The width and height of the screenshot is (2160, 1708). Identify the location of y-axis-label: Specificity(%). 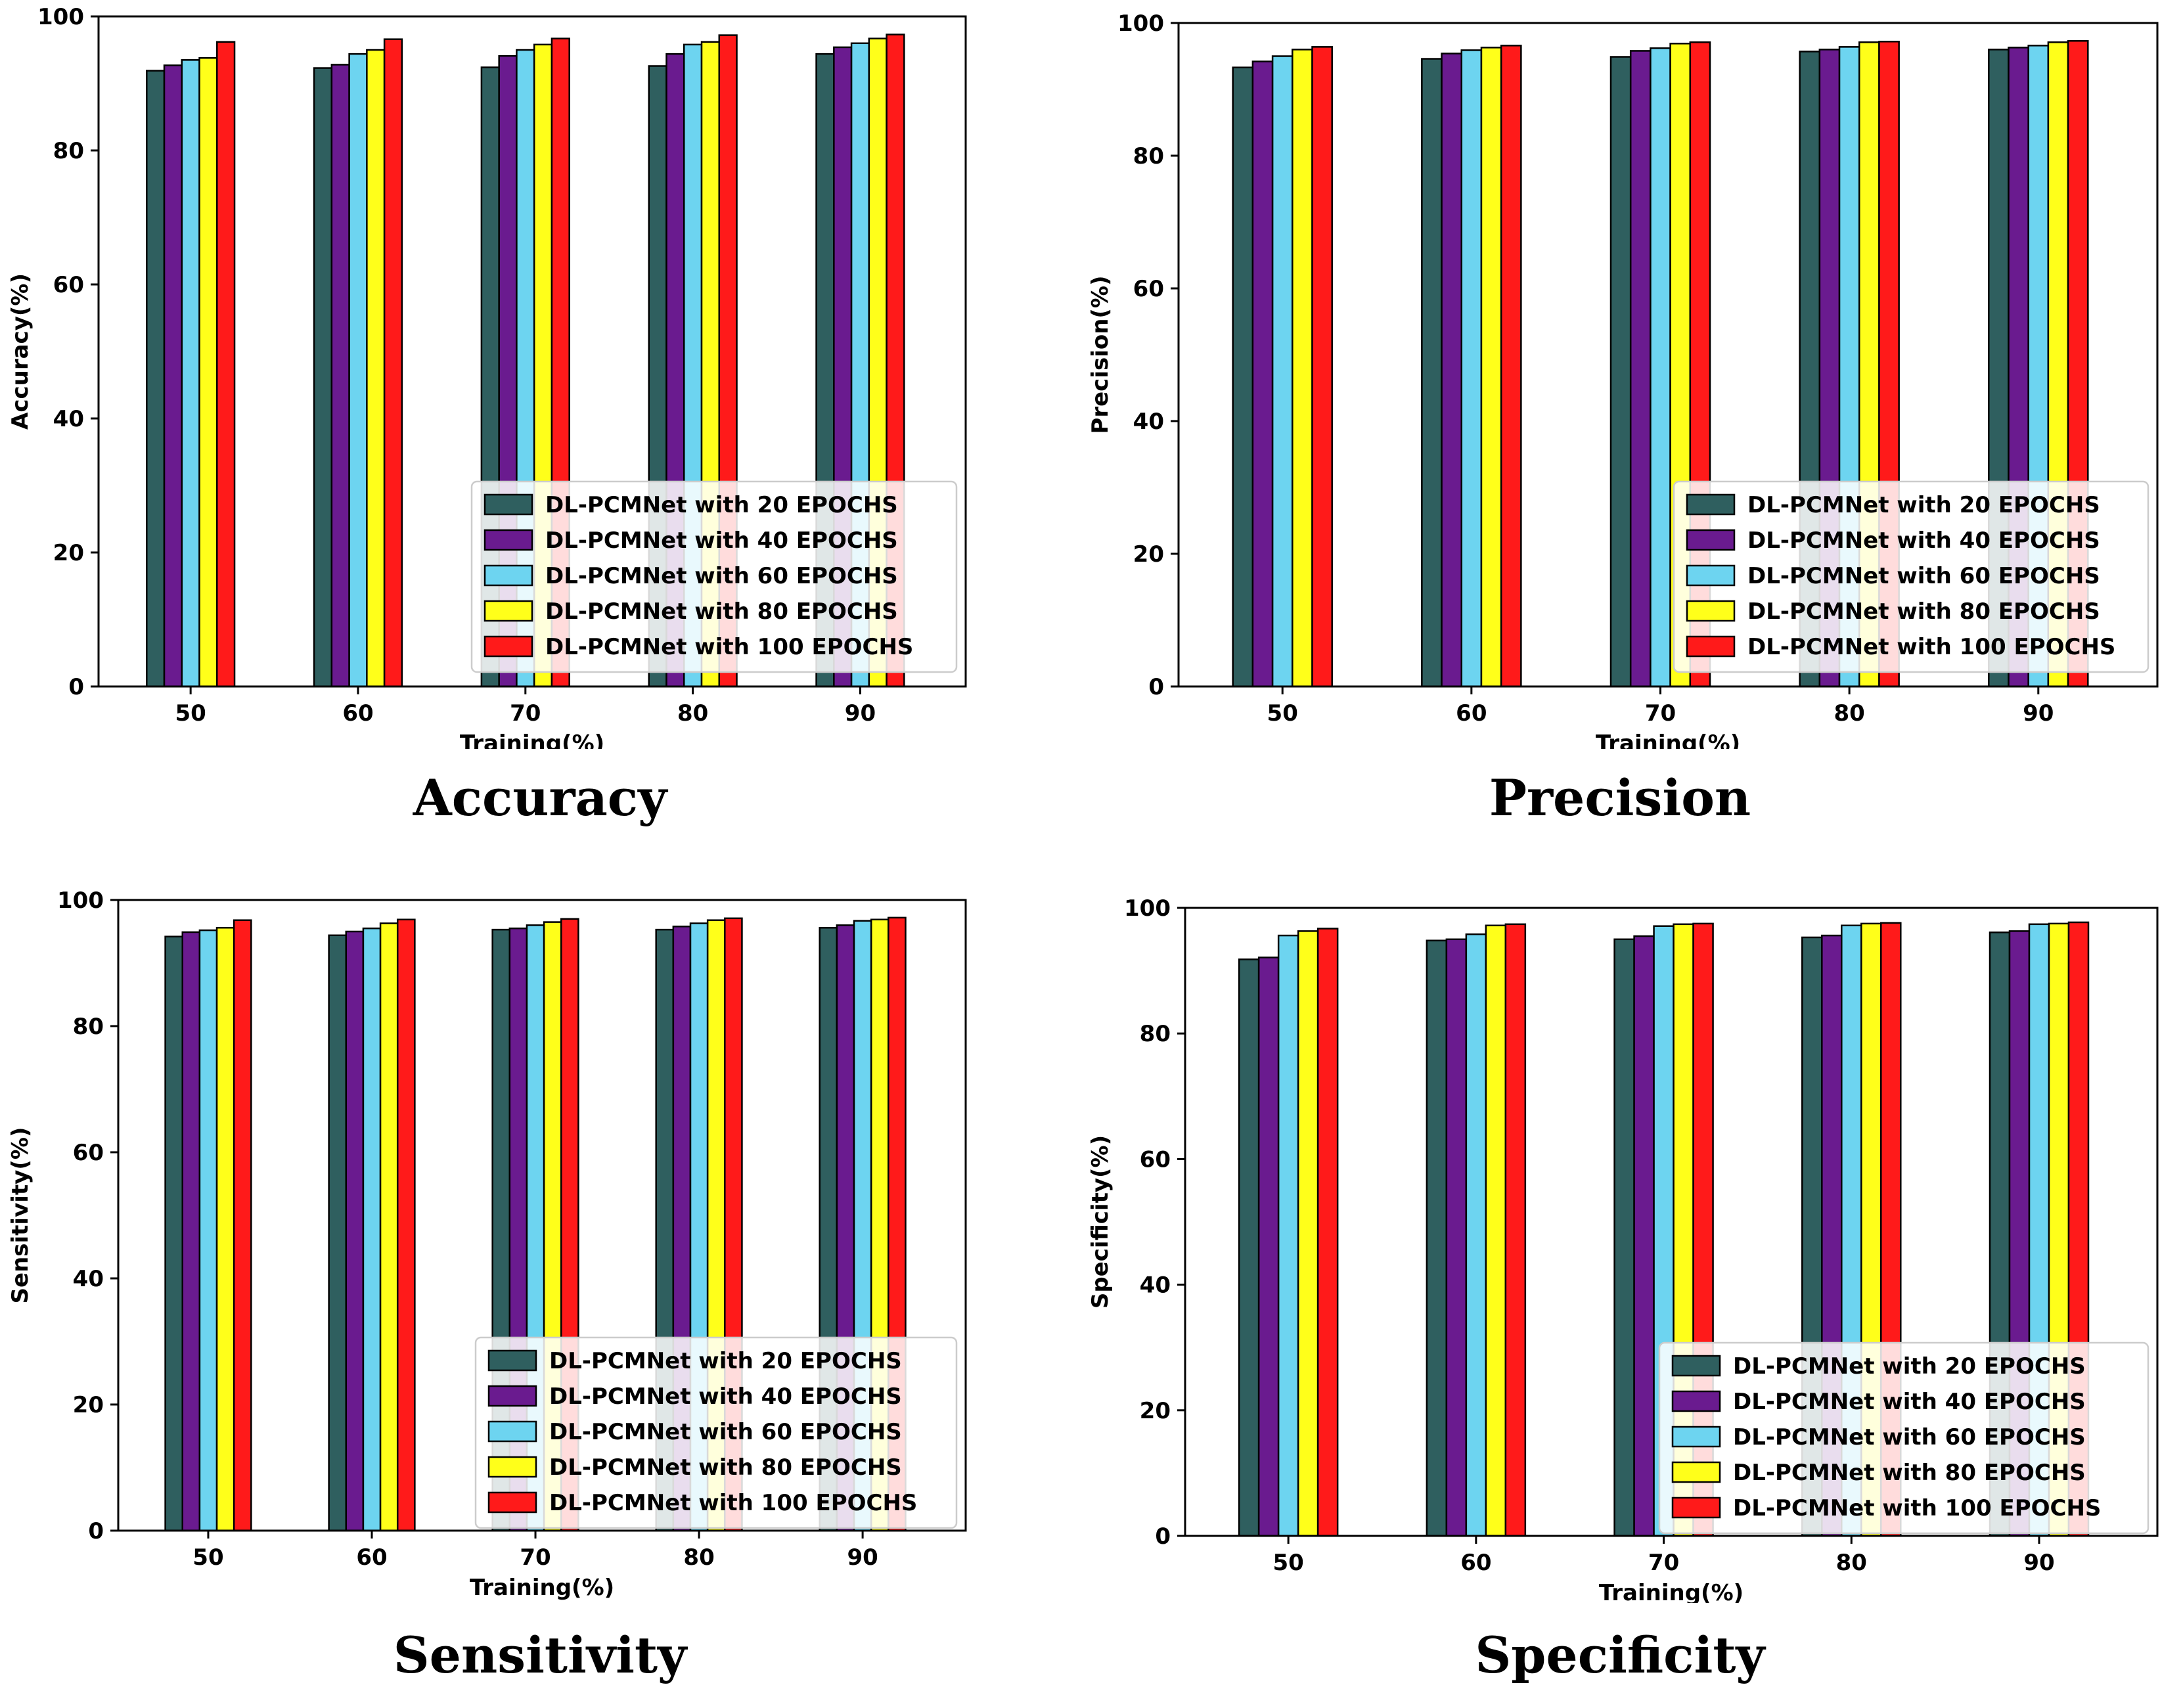
(1100, 1222).